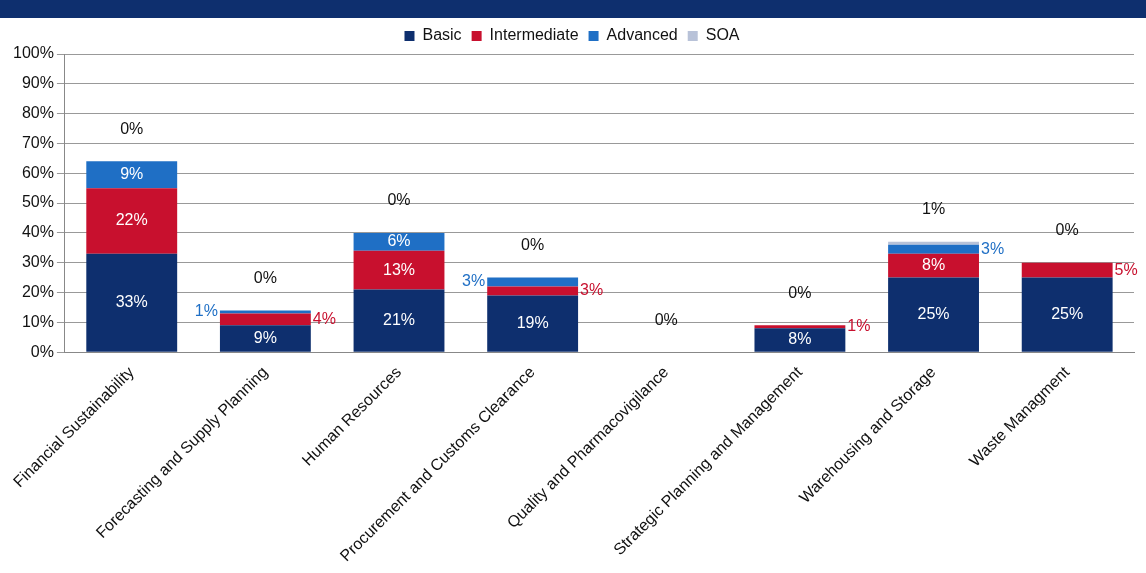 This screenshot has width=1146, height=573. What do you see at coordinates (324, 318) in the screenshot?
I see `data-label: 4%` at bounding box center [324, 318].